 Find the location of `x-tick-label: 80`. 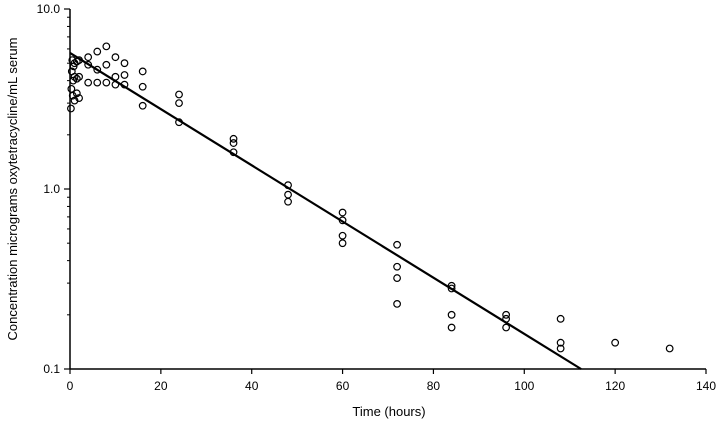

x-tick-label: 80 is located at coordinates (434, 386).